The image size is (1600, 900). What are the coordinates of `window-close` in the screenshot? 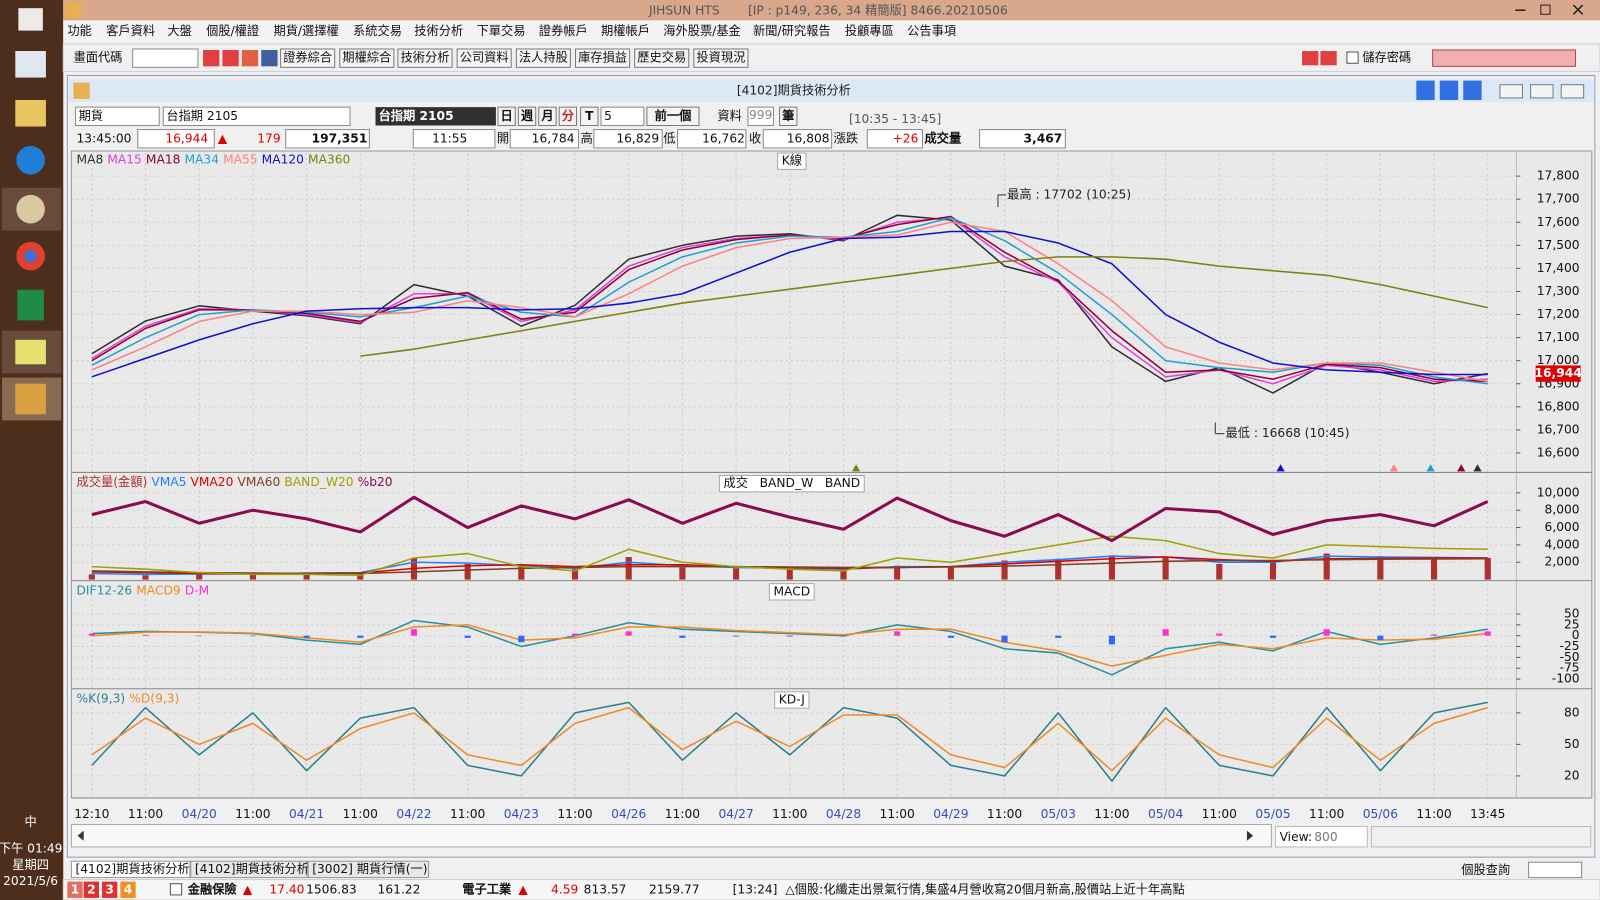 It's located at (1572, 91).